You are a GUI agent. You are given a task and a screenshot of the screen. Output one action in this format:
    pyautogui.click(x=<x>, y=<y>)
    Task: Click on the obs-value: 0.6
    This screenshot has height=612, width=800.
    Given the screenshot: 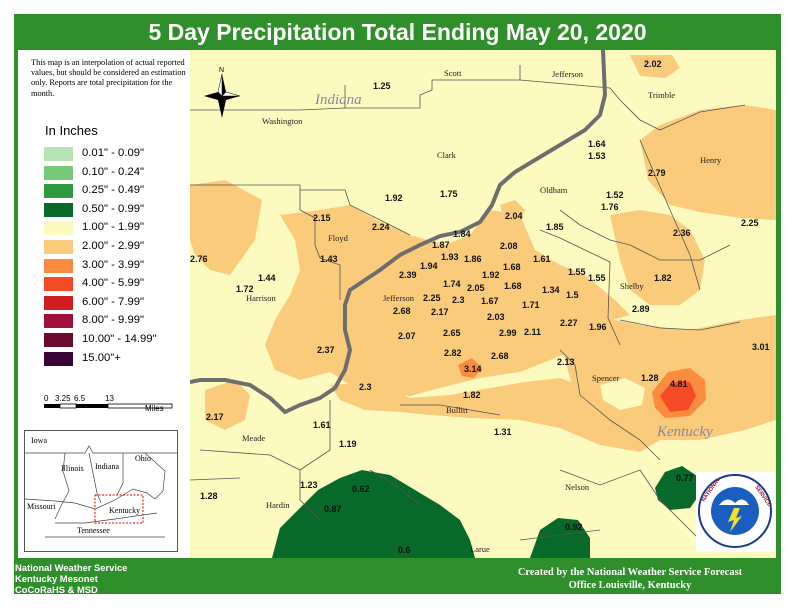 What is the action you would take?
    pyautogui.click(x=404, y=550)
    